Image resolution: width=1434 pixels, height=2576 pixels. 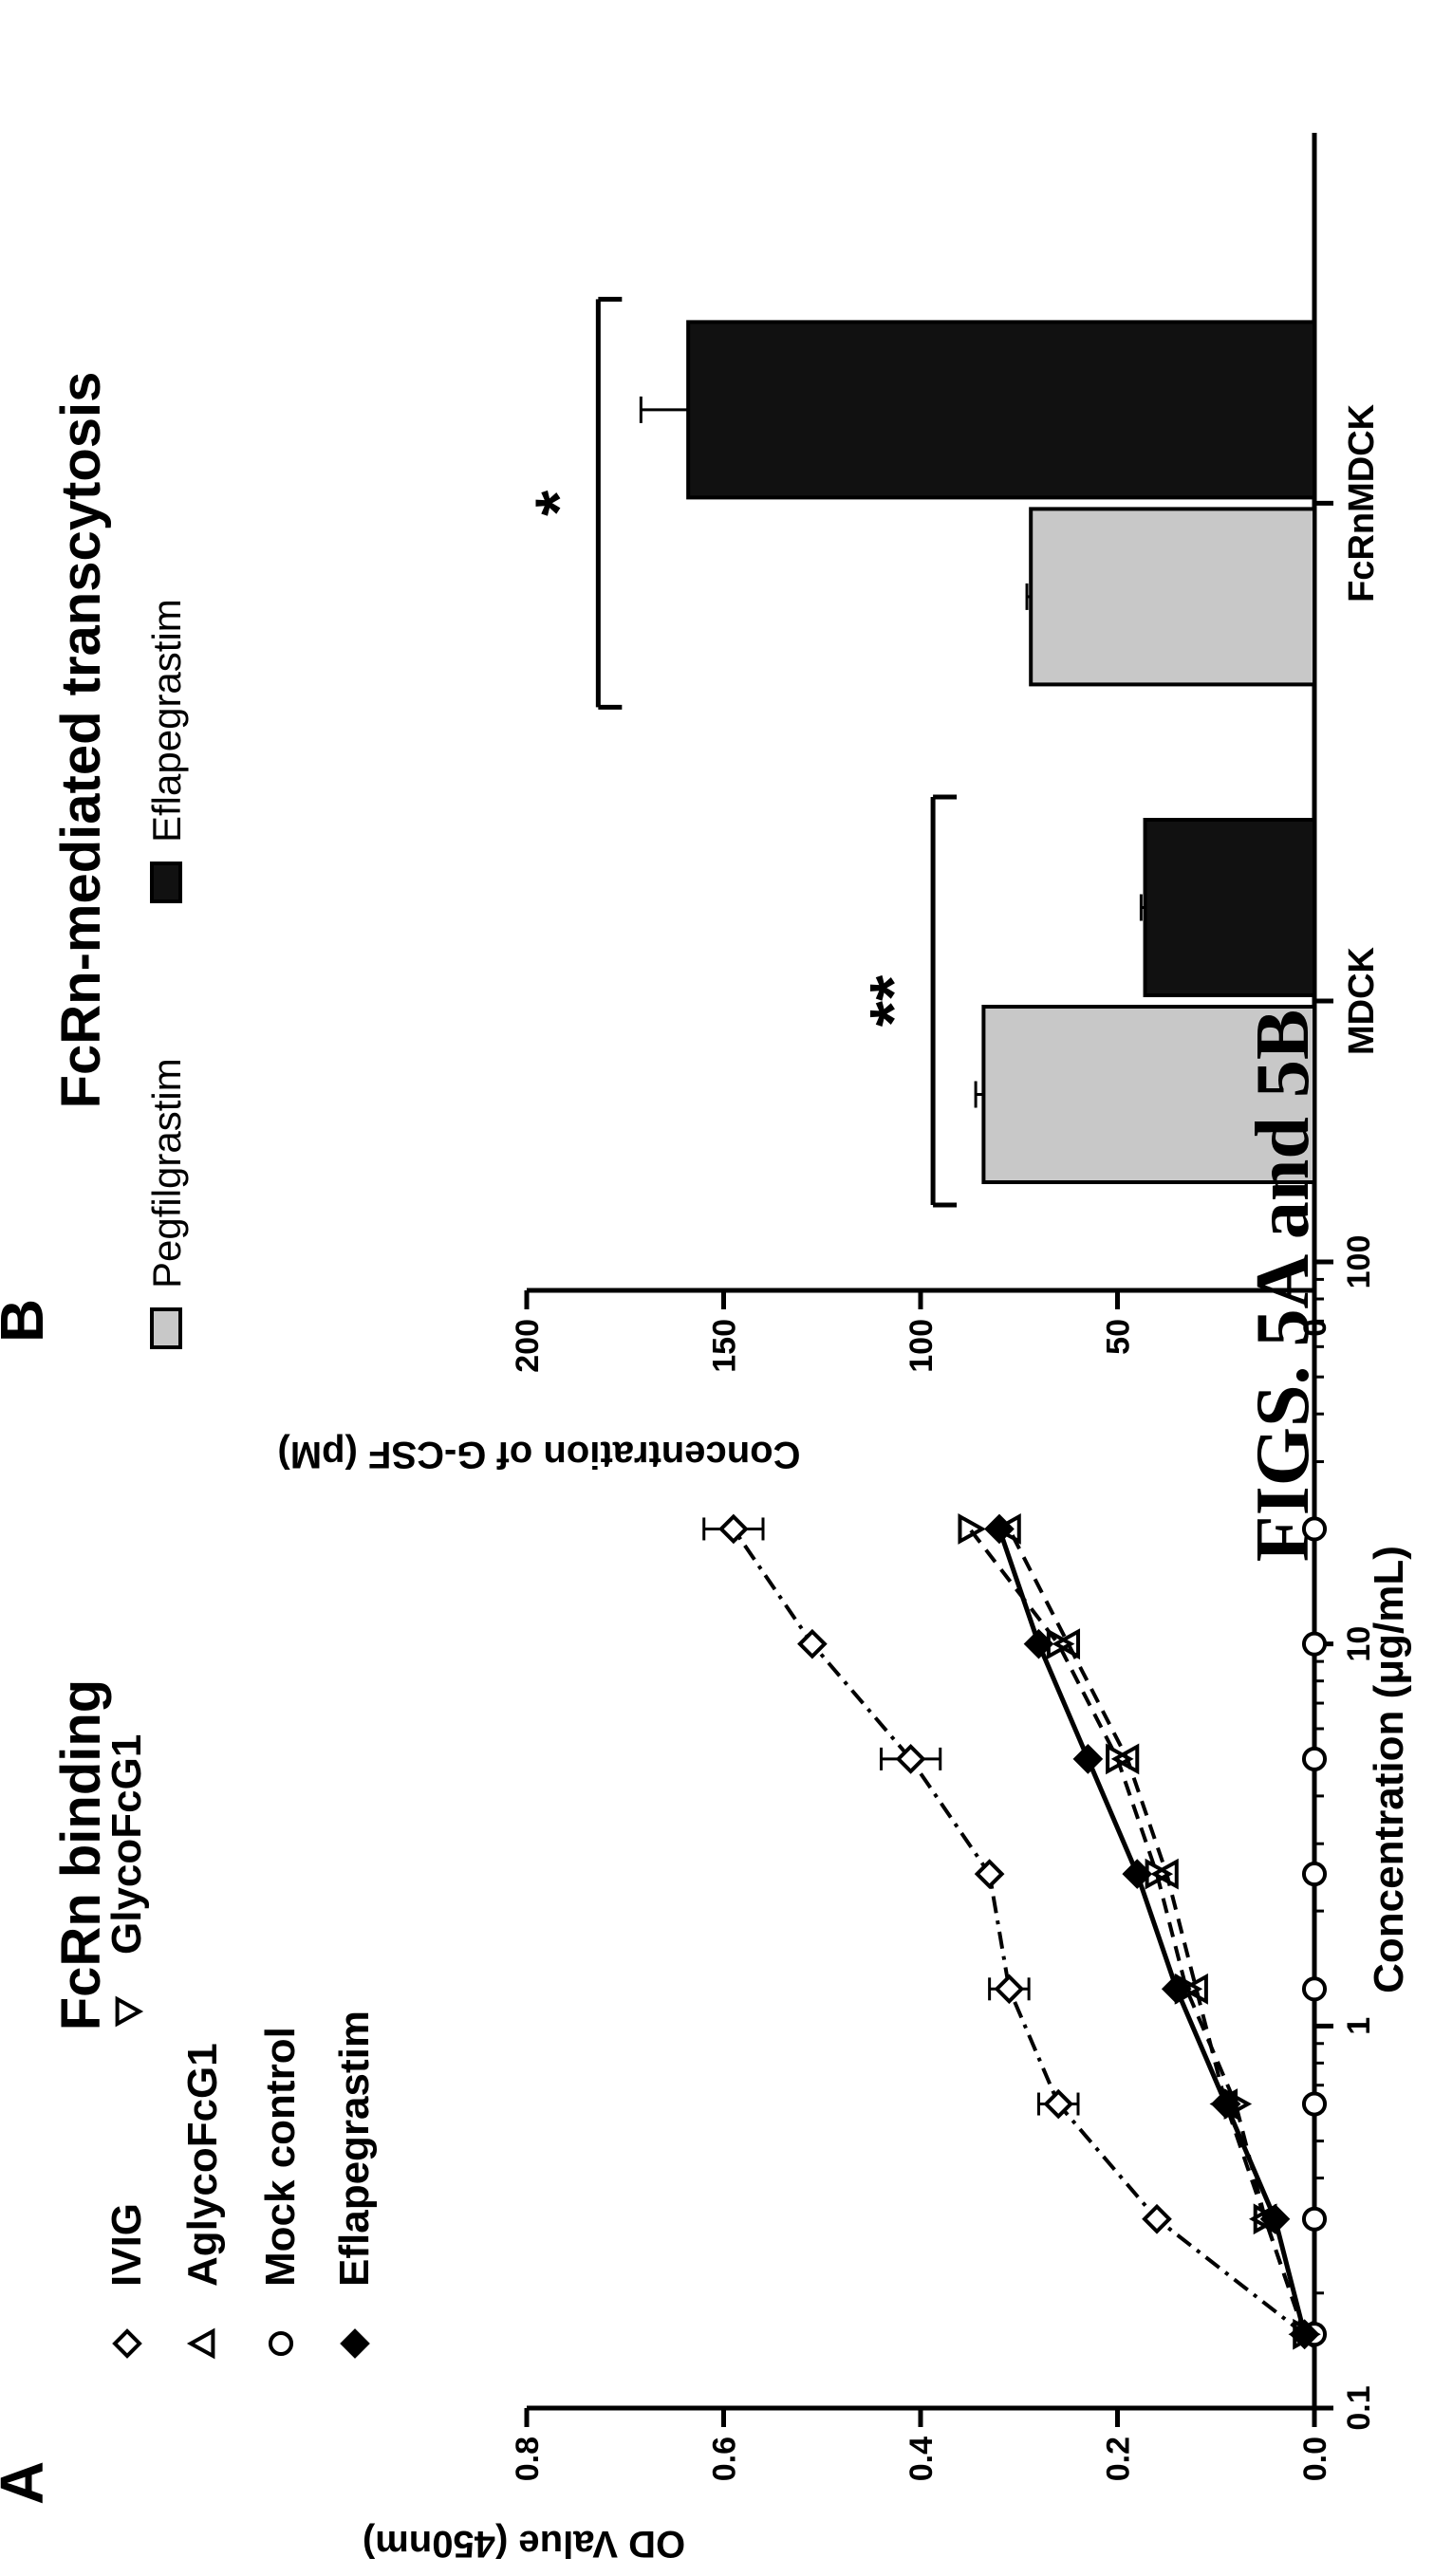 What do you see at coordinates (1362, 1000) in the screenshot?
I see `panel-b-category-label: MDCK` at bounding box center [1362, 1000].